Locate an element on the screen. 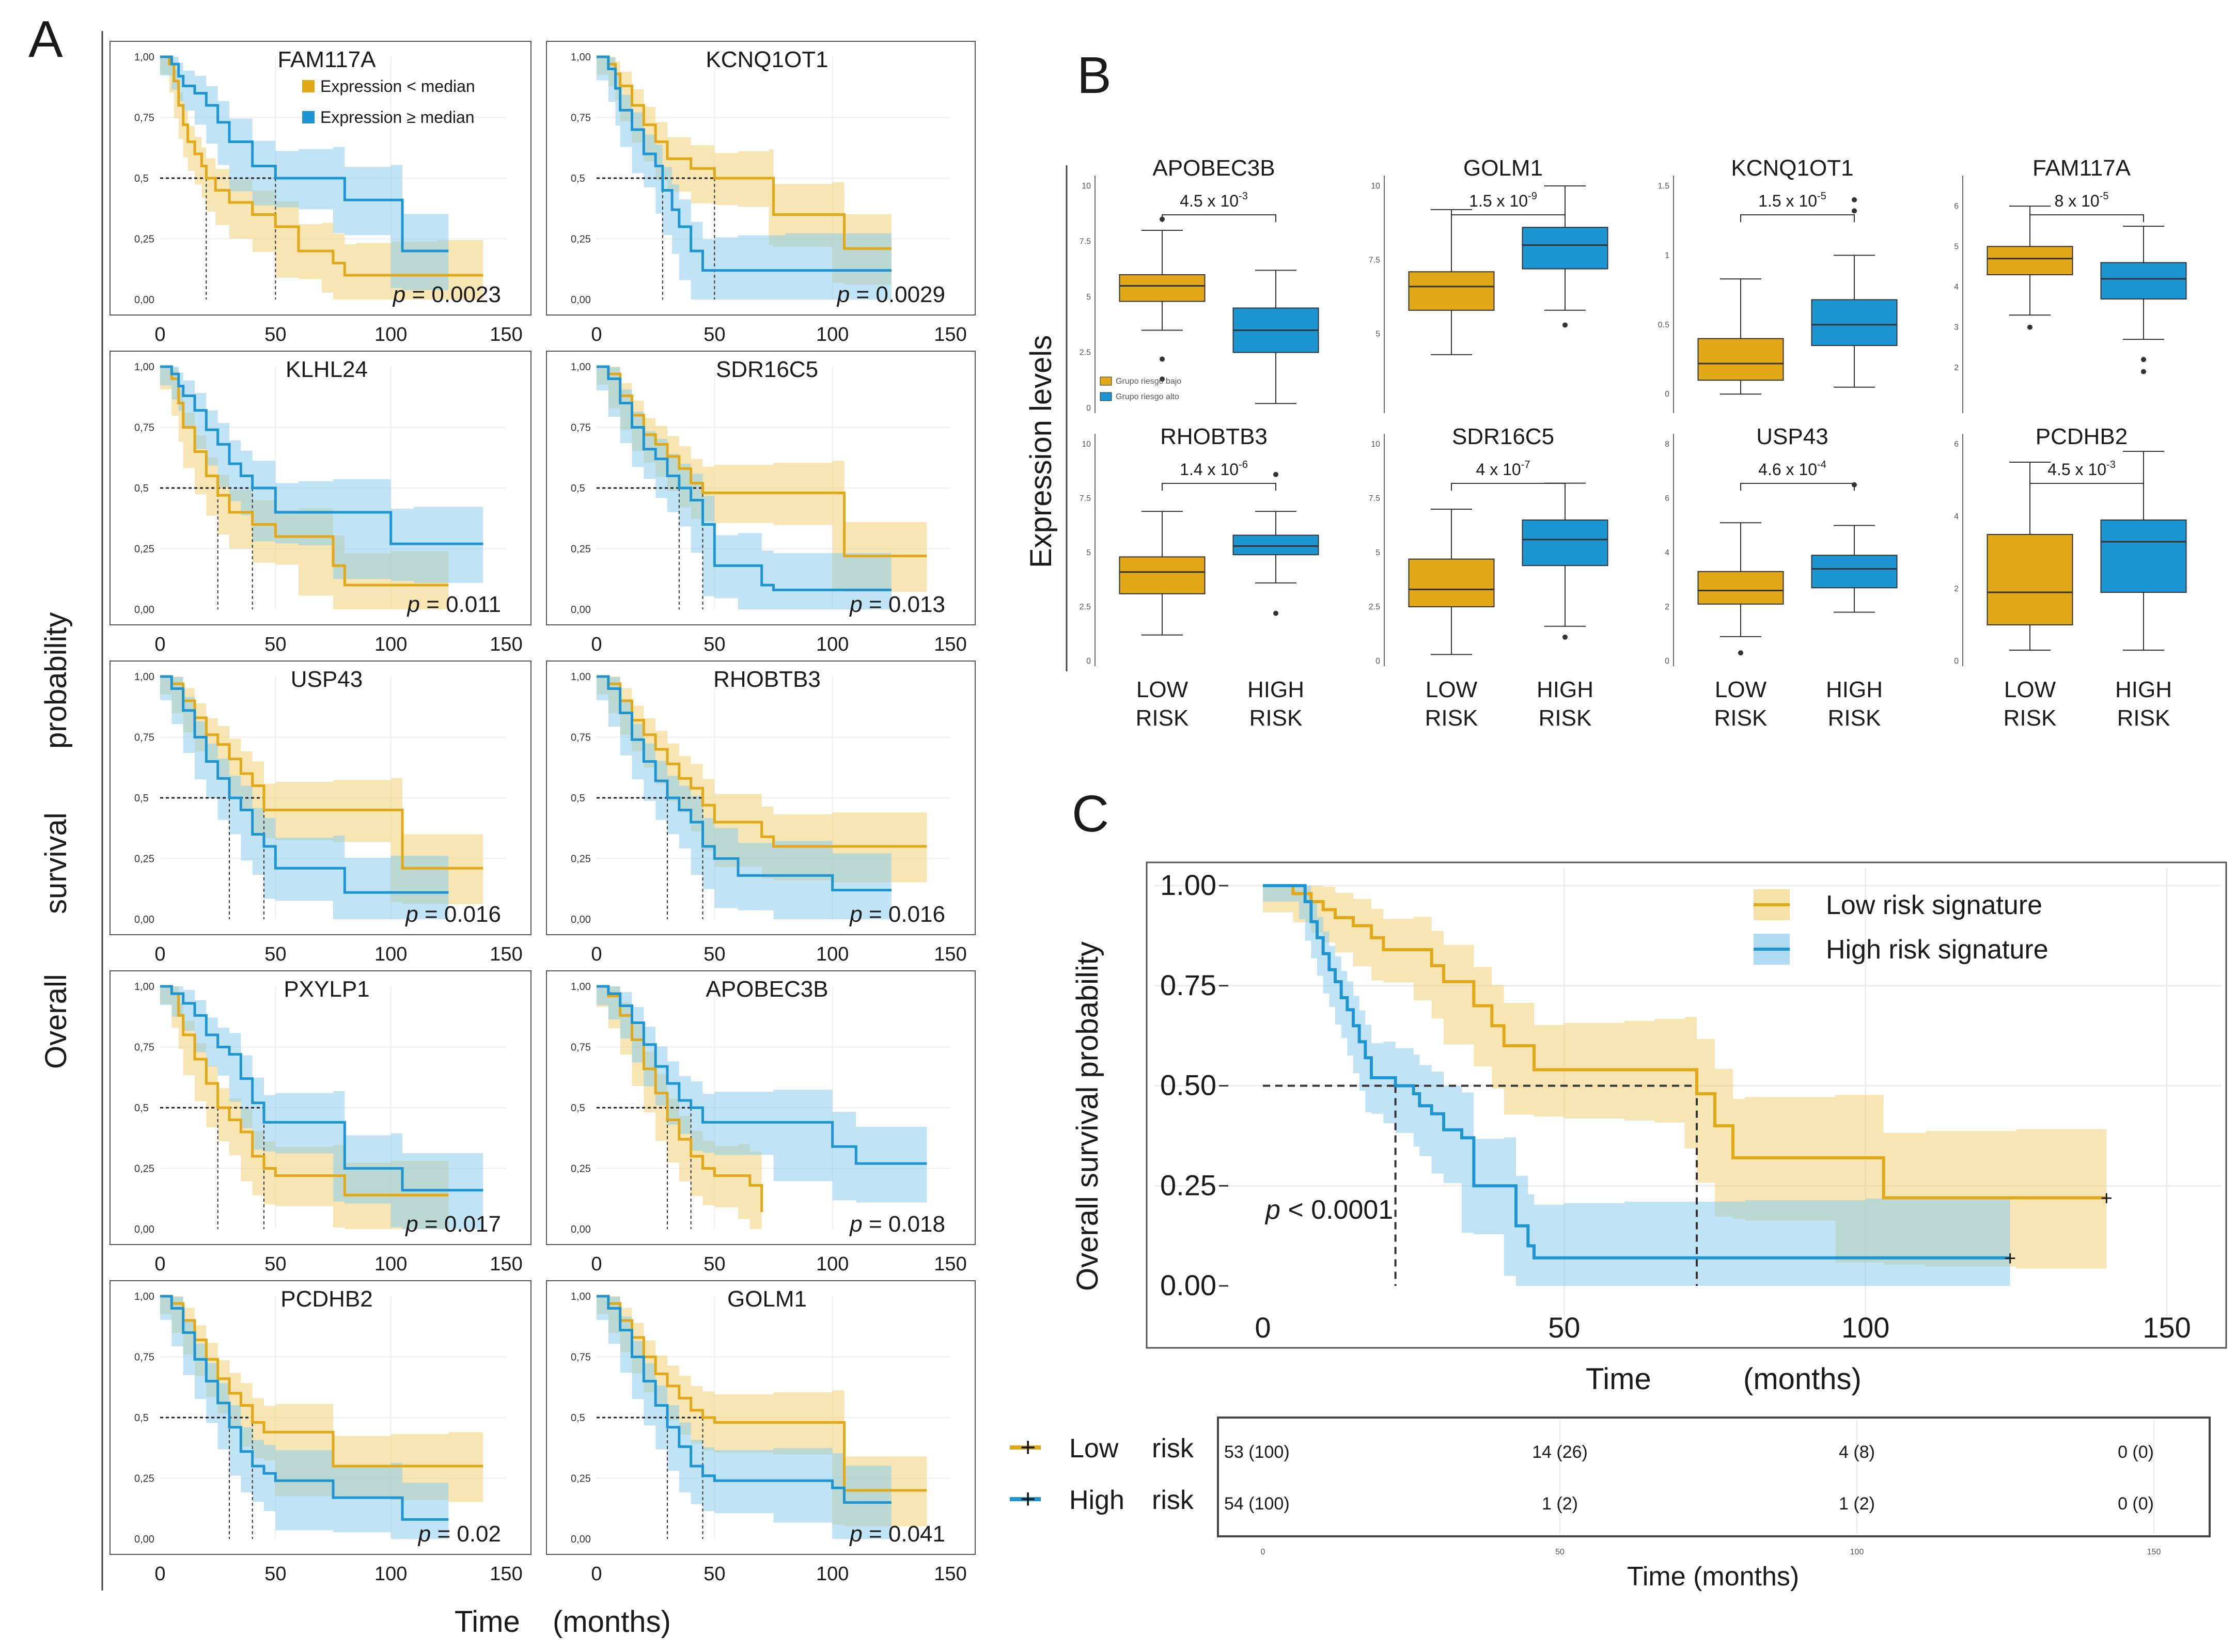 The image size is (2236, 1652). legend-low-label: Low risk signature is located at coordinates (1934, 905).